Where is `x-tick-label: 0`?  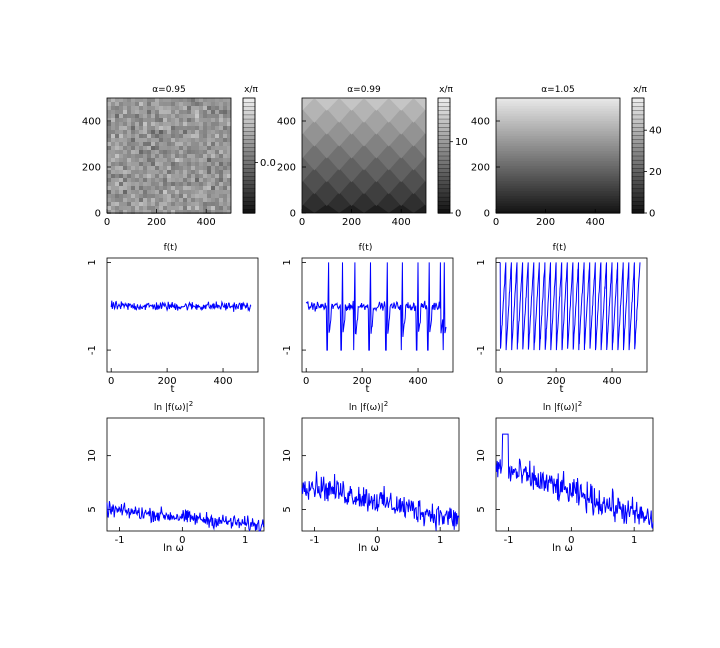
x-tick-label: 0 is located at coordinates (182, 540).